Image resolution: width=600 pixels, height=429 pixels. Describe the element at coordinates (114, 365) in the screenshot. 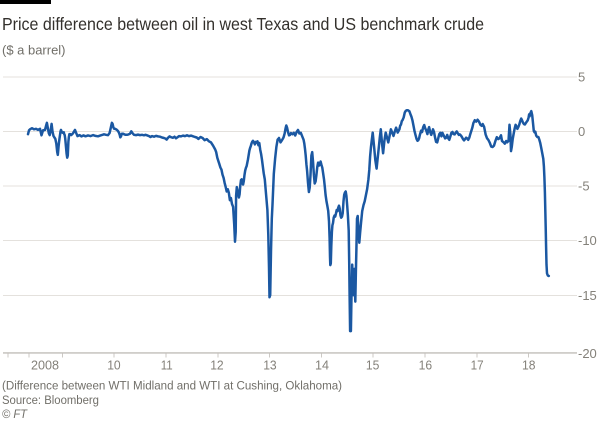

I see `svg-text: 10` at that location.